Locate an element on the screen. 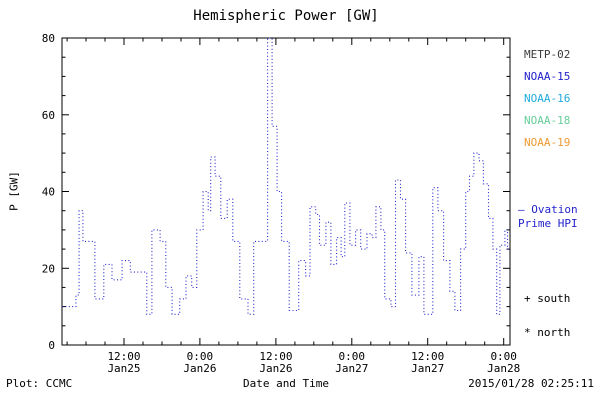 The height and width of the screenshot is (400, 600). legend-ovation-prime-hpi: — Ovation Prime HPI is located at coordinates (548, 217).